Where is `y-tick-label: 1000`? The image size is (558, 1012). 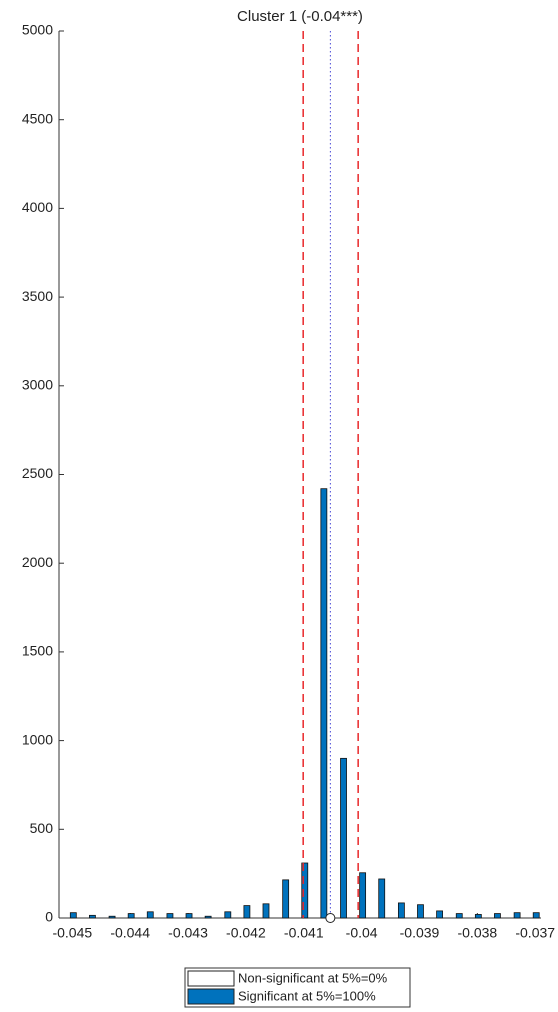 y-tick-label: 1000 is located at coordinates (37, 739).